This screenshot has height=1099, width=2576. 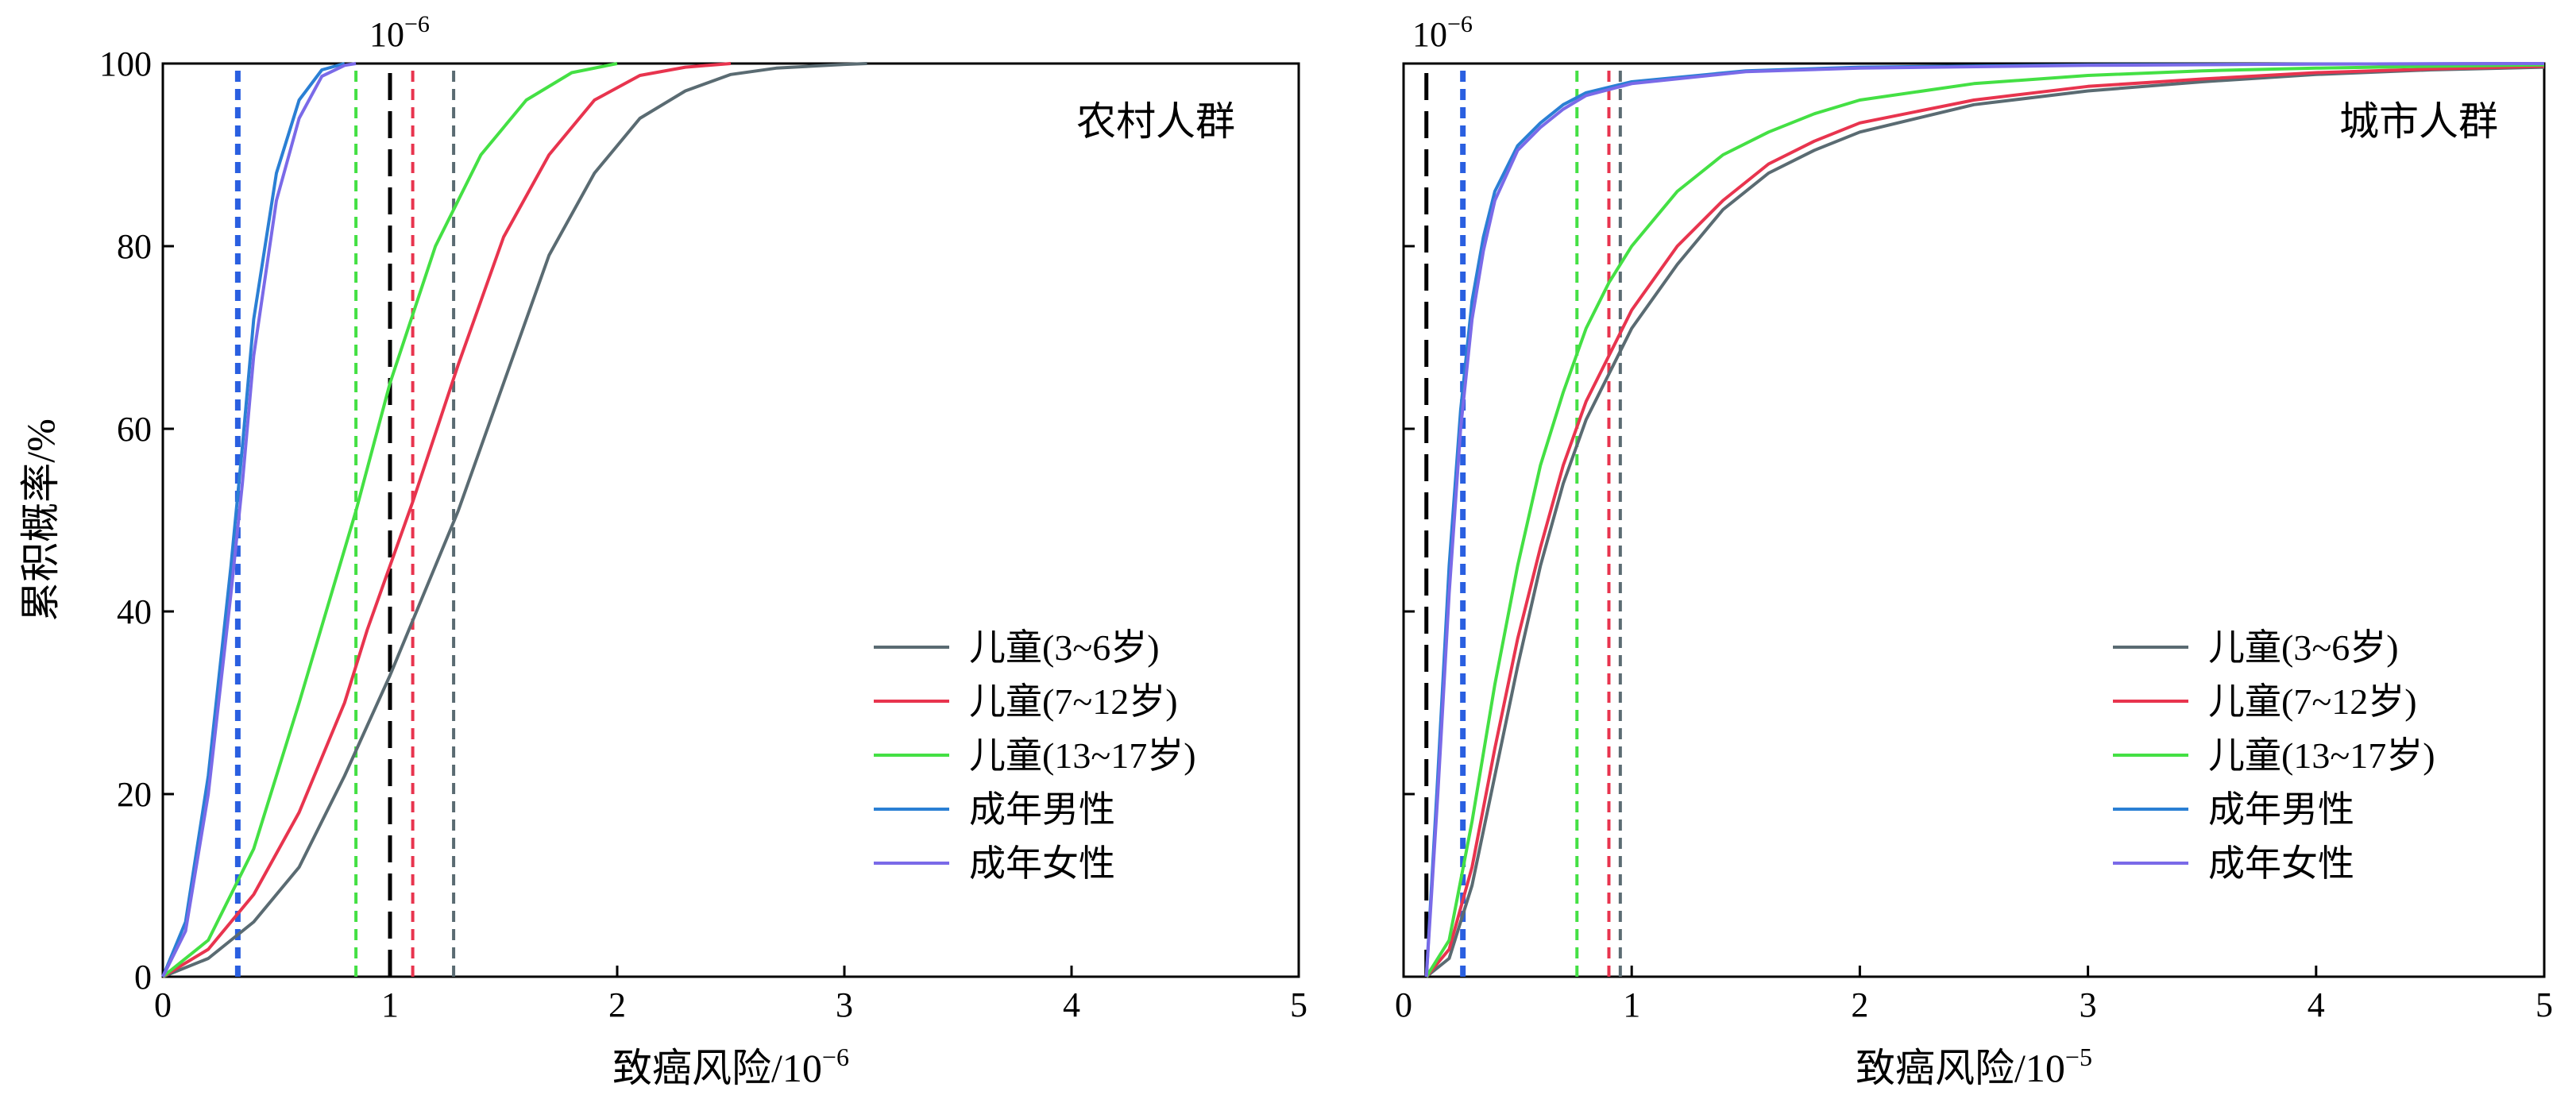 What do you see at coordinates (1071, 1005) in the screenshot?
I see `x-tick-label-rural-4: 4` at bounding box center [1071, 1005].